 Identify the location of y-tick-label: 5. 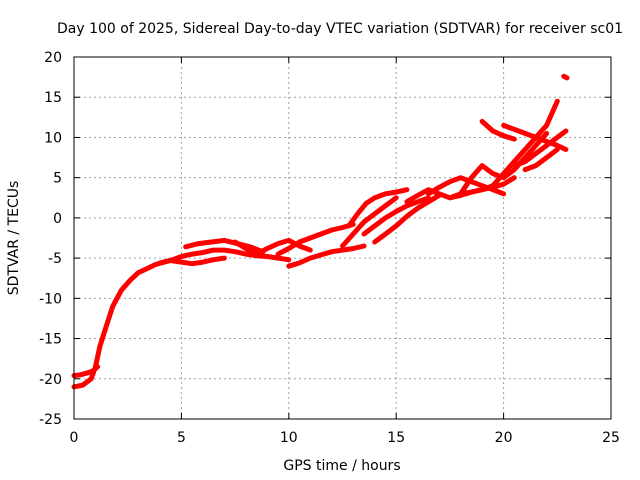
(57, 179).